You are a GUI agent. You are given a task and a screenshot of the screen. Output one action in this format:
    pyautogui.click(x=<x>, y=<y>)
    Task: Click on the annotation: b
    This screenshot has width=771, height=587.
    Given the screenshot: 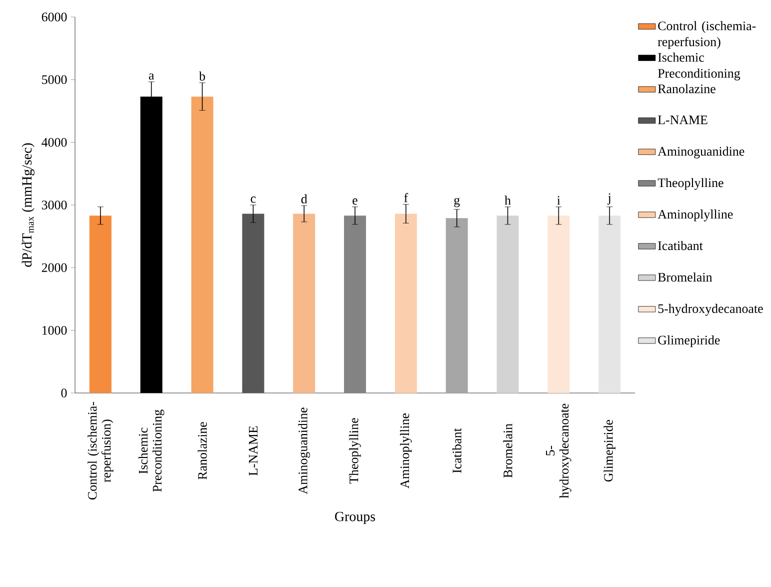 What is the action you would take?
    pyautogui.click(x=202, y=76)
    